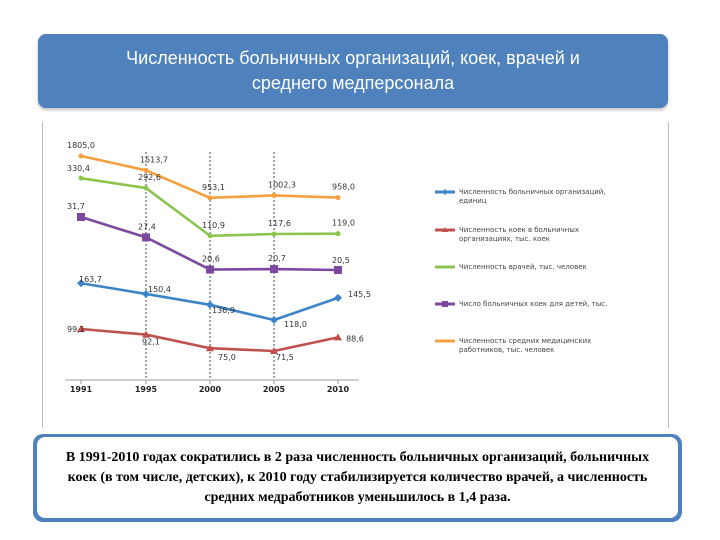  What do you see at coordinates (81, 156) in the screenshot?
I see `series-0-point-1991` at bounding box center [81, 156].